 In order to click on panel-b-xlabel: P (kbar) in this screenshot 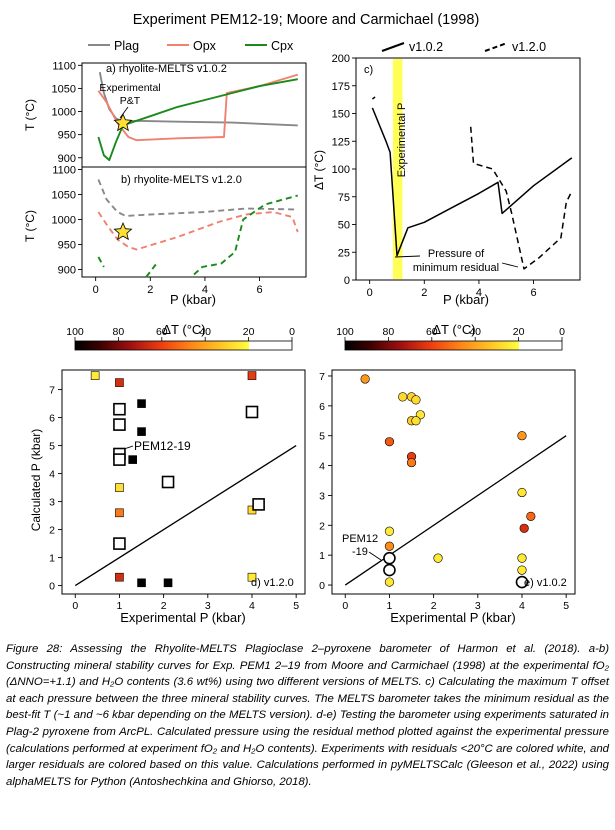, I will do `click(193, 299)`.